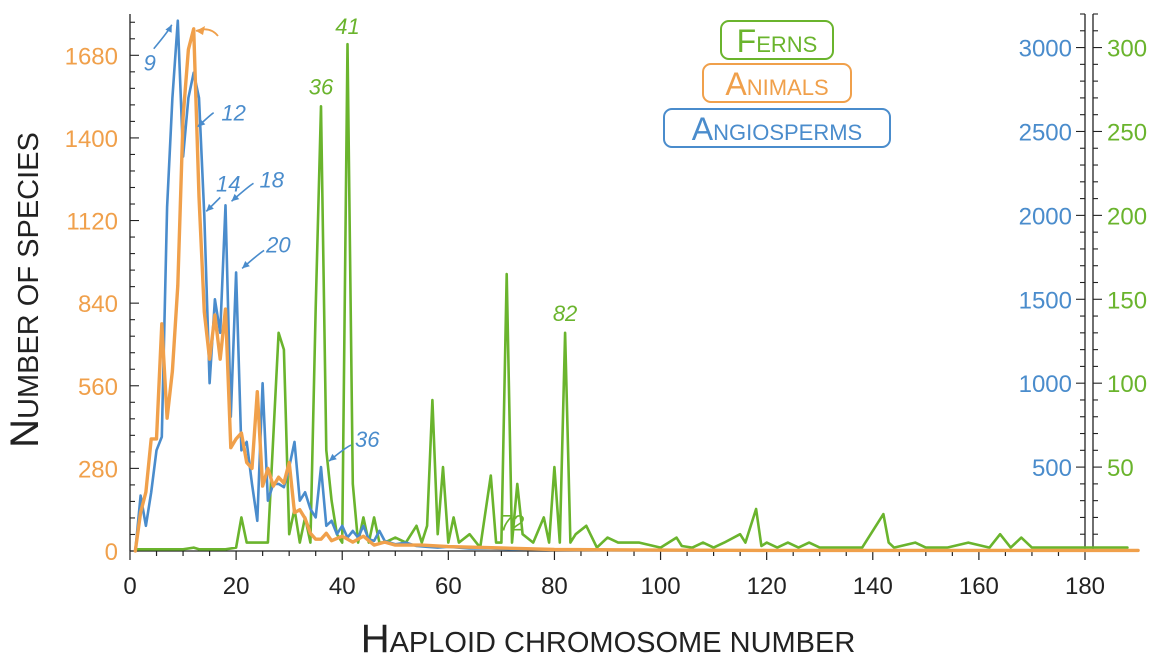  I want to click on left-tick-label: 280, so click(98, 469).